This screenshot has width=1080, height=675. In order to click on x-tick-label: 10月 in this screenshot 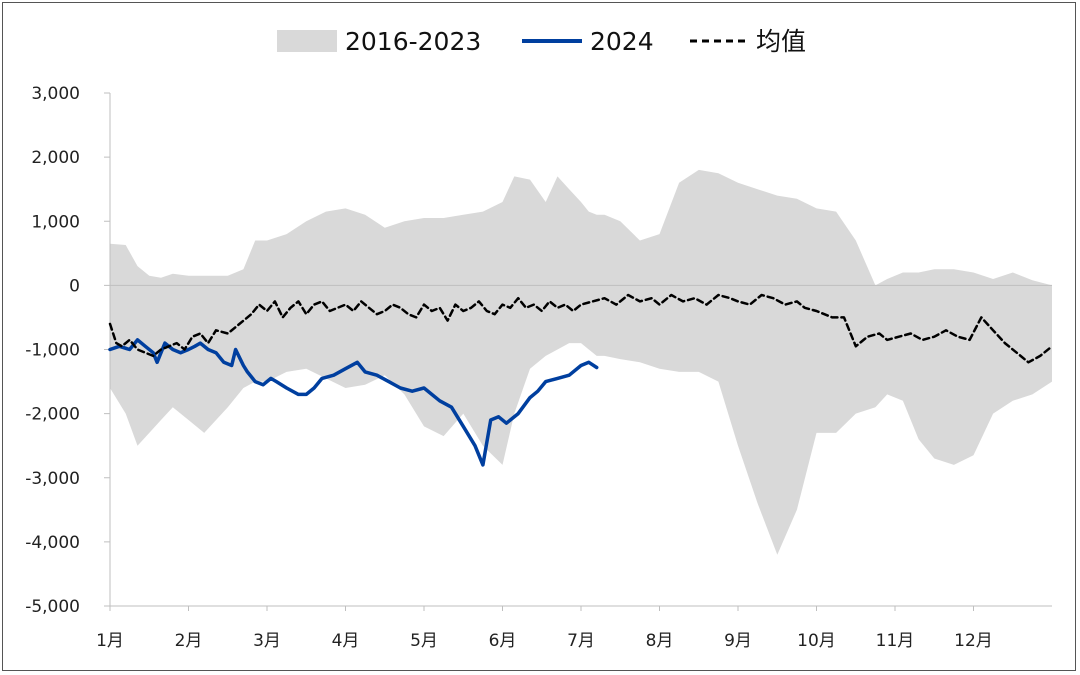, I will do `click(816, 641)`.